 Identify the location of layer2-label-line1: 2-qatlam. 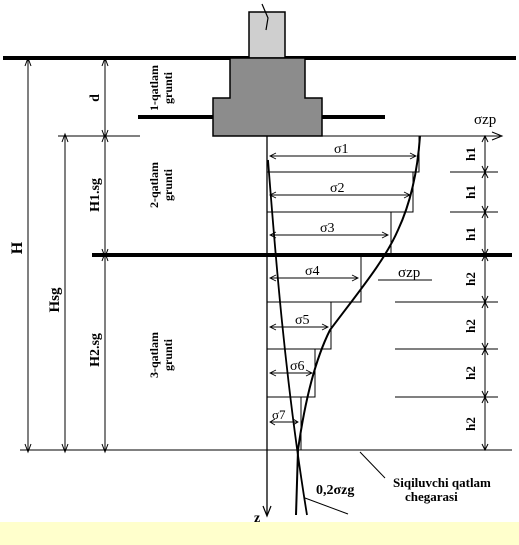
(154, 185).